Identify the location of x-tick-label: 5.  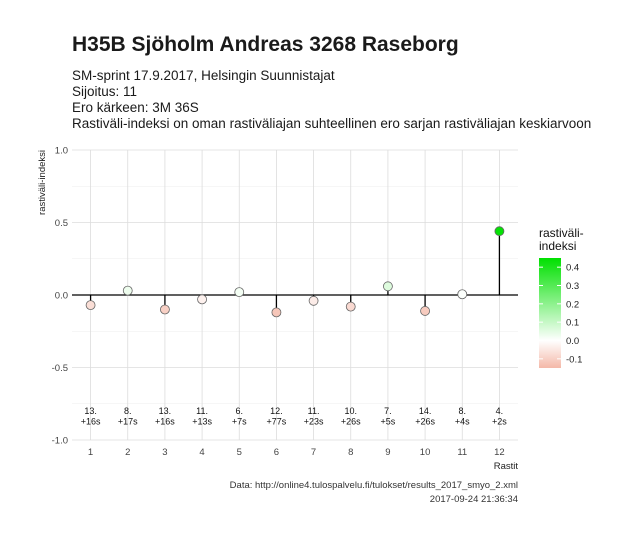
(239, 452).